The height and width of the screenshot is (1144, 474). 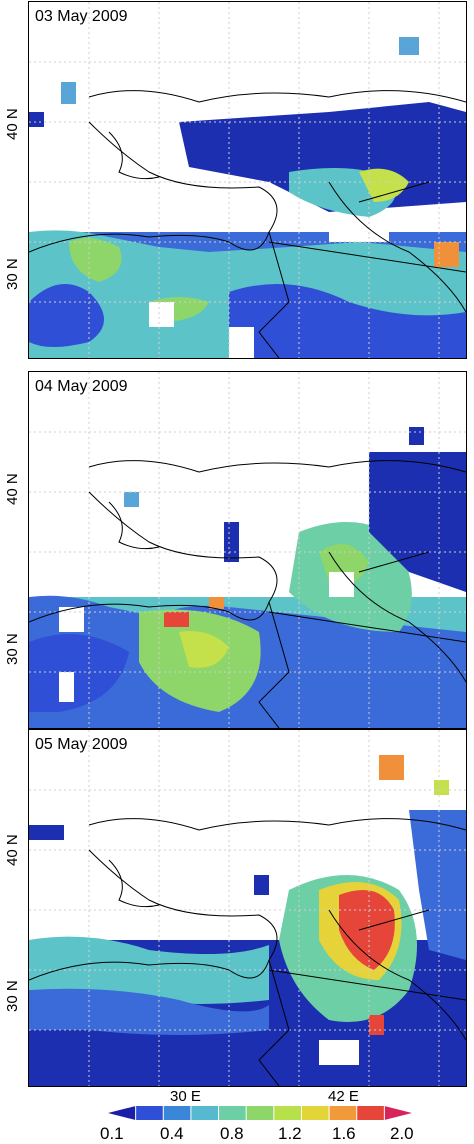 What do you see at coordinates (81, 386) in the screenshot?
I see `panel-date-label: 04 May 2009` at bounding box center [81, 386].